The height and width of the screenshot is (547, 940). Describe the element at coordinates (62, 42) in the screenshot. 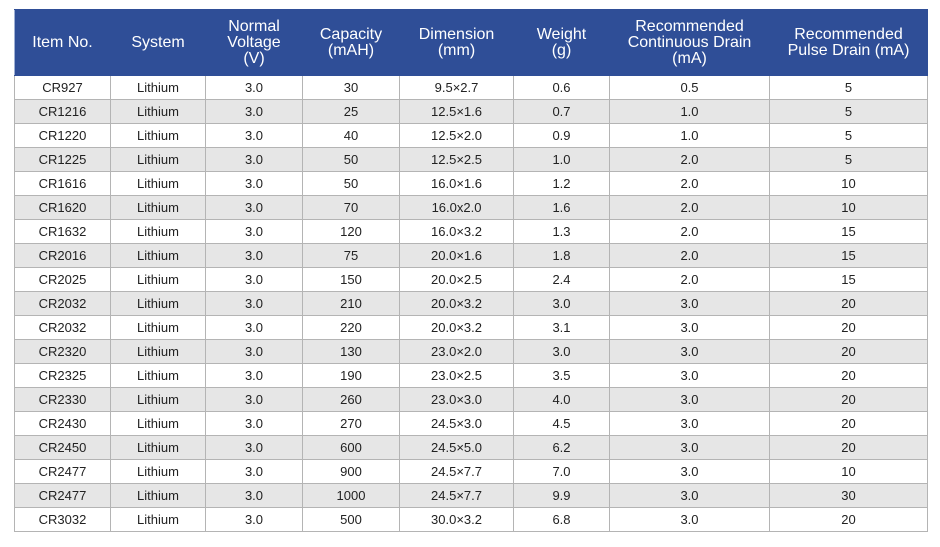

I see `header-cell: Item No.` at that location.